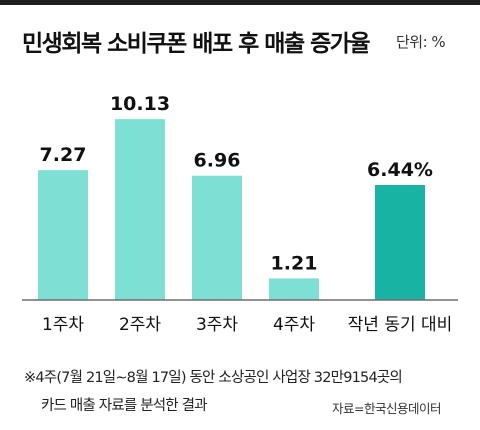 This screenshot has height=430, width=480. What do you see at coordinates (213, 378) in the screenshot?
I see `footnote-line-1: ※4주(7월 21일∼8월 17일) 동안 소상공인 사업장 32만9154곳의` at bounding box center [213, 378].